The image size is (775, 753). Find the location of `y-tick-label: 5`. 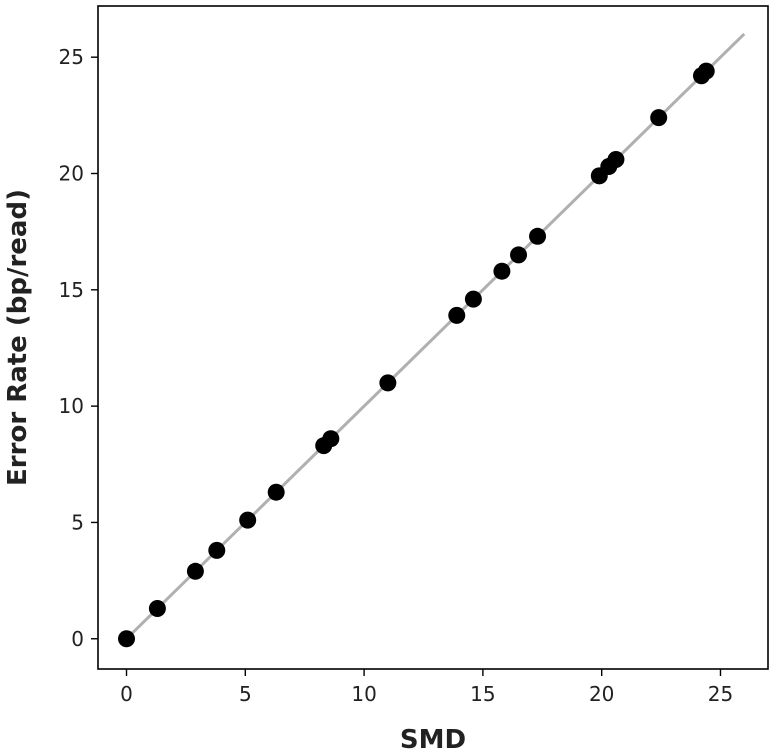

y-tick-label: 5 is located at coordinates (77, 522).